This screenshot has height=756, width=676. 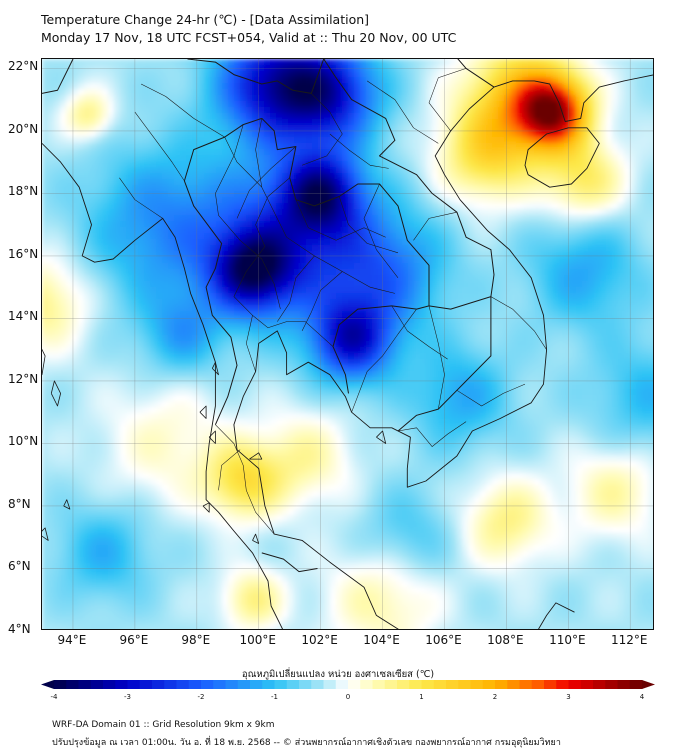 I want to click on colorbar-tick-label: 2, so click(x=495, y=697).